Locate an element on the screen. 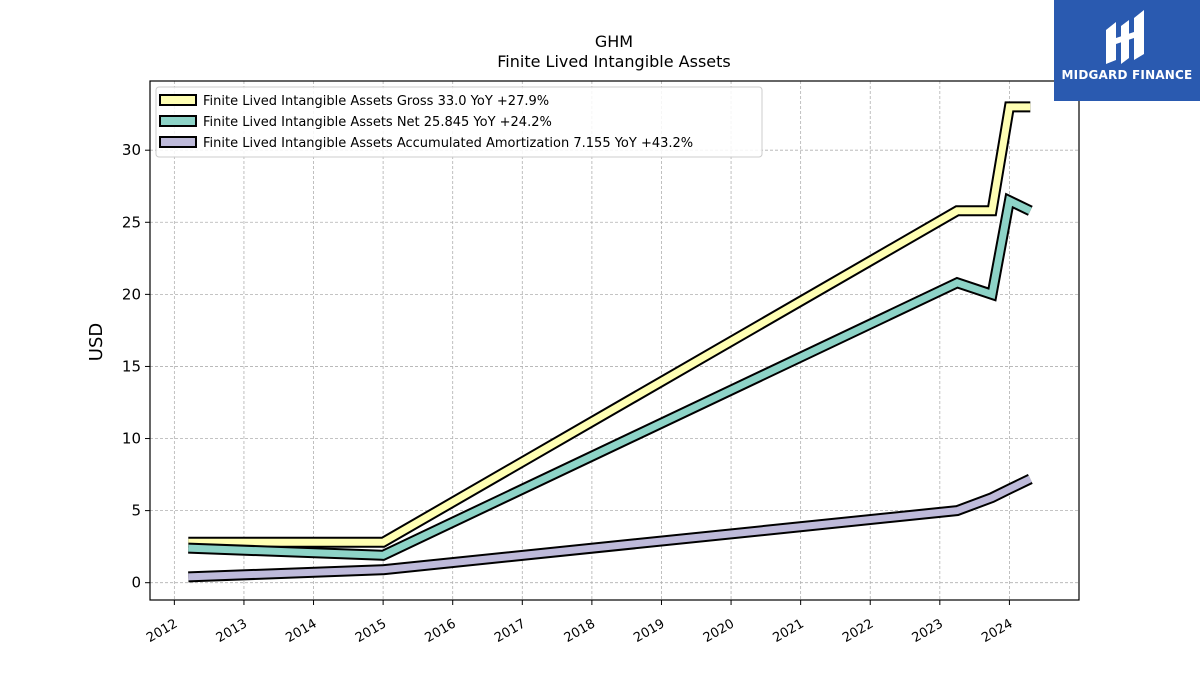 This screenshot has height=675, width=1200. y-tick-label: 5 is located at coordinates (136, 511).